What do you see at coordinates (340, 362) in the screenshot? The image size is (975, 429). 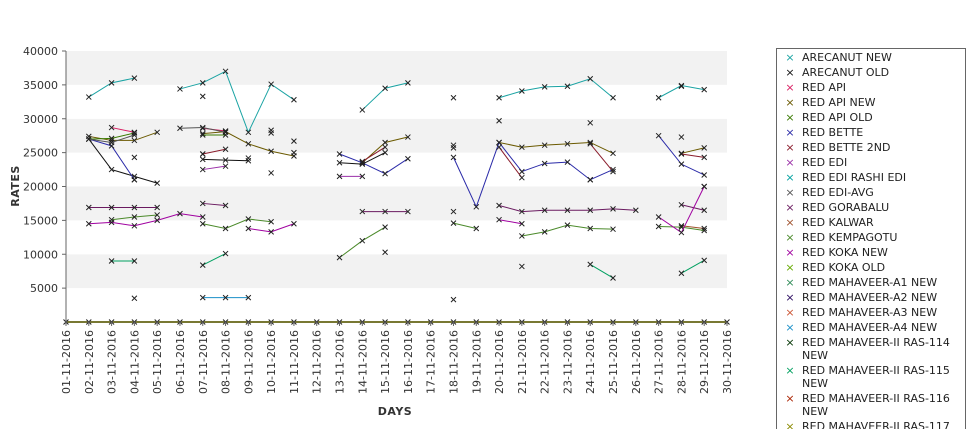 I see `x-tick-label: 13-11-2016` at bounding box center [340, 362].